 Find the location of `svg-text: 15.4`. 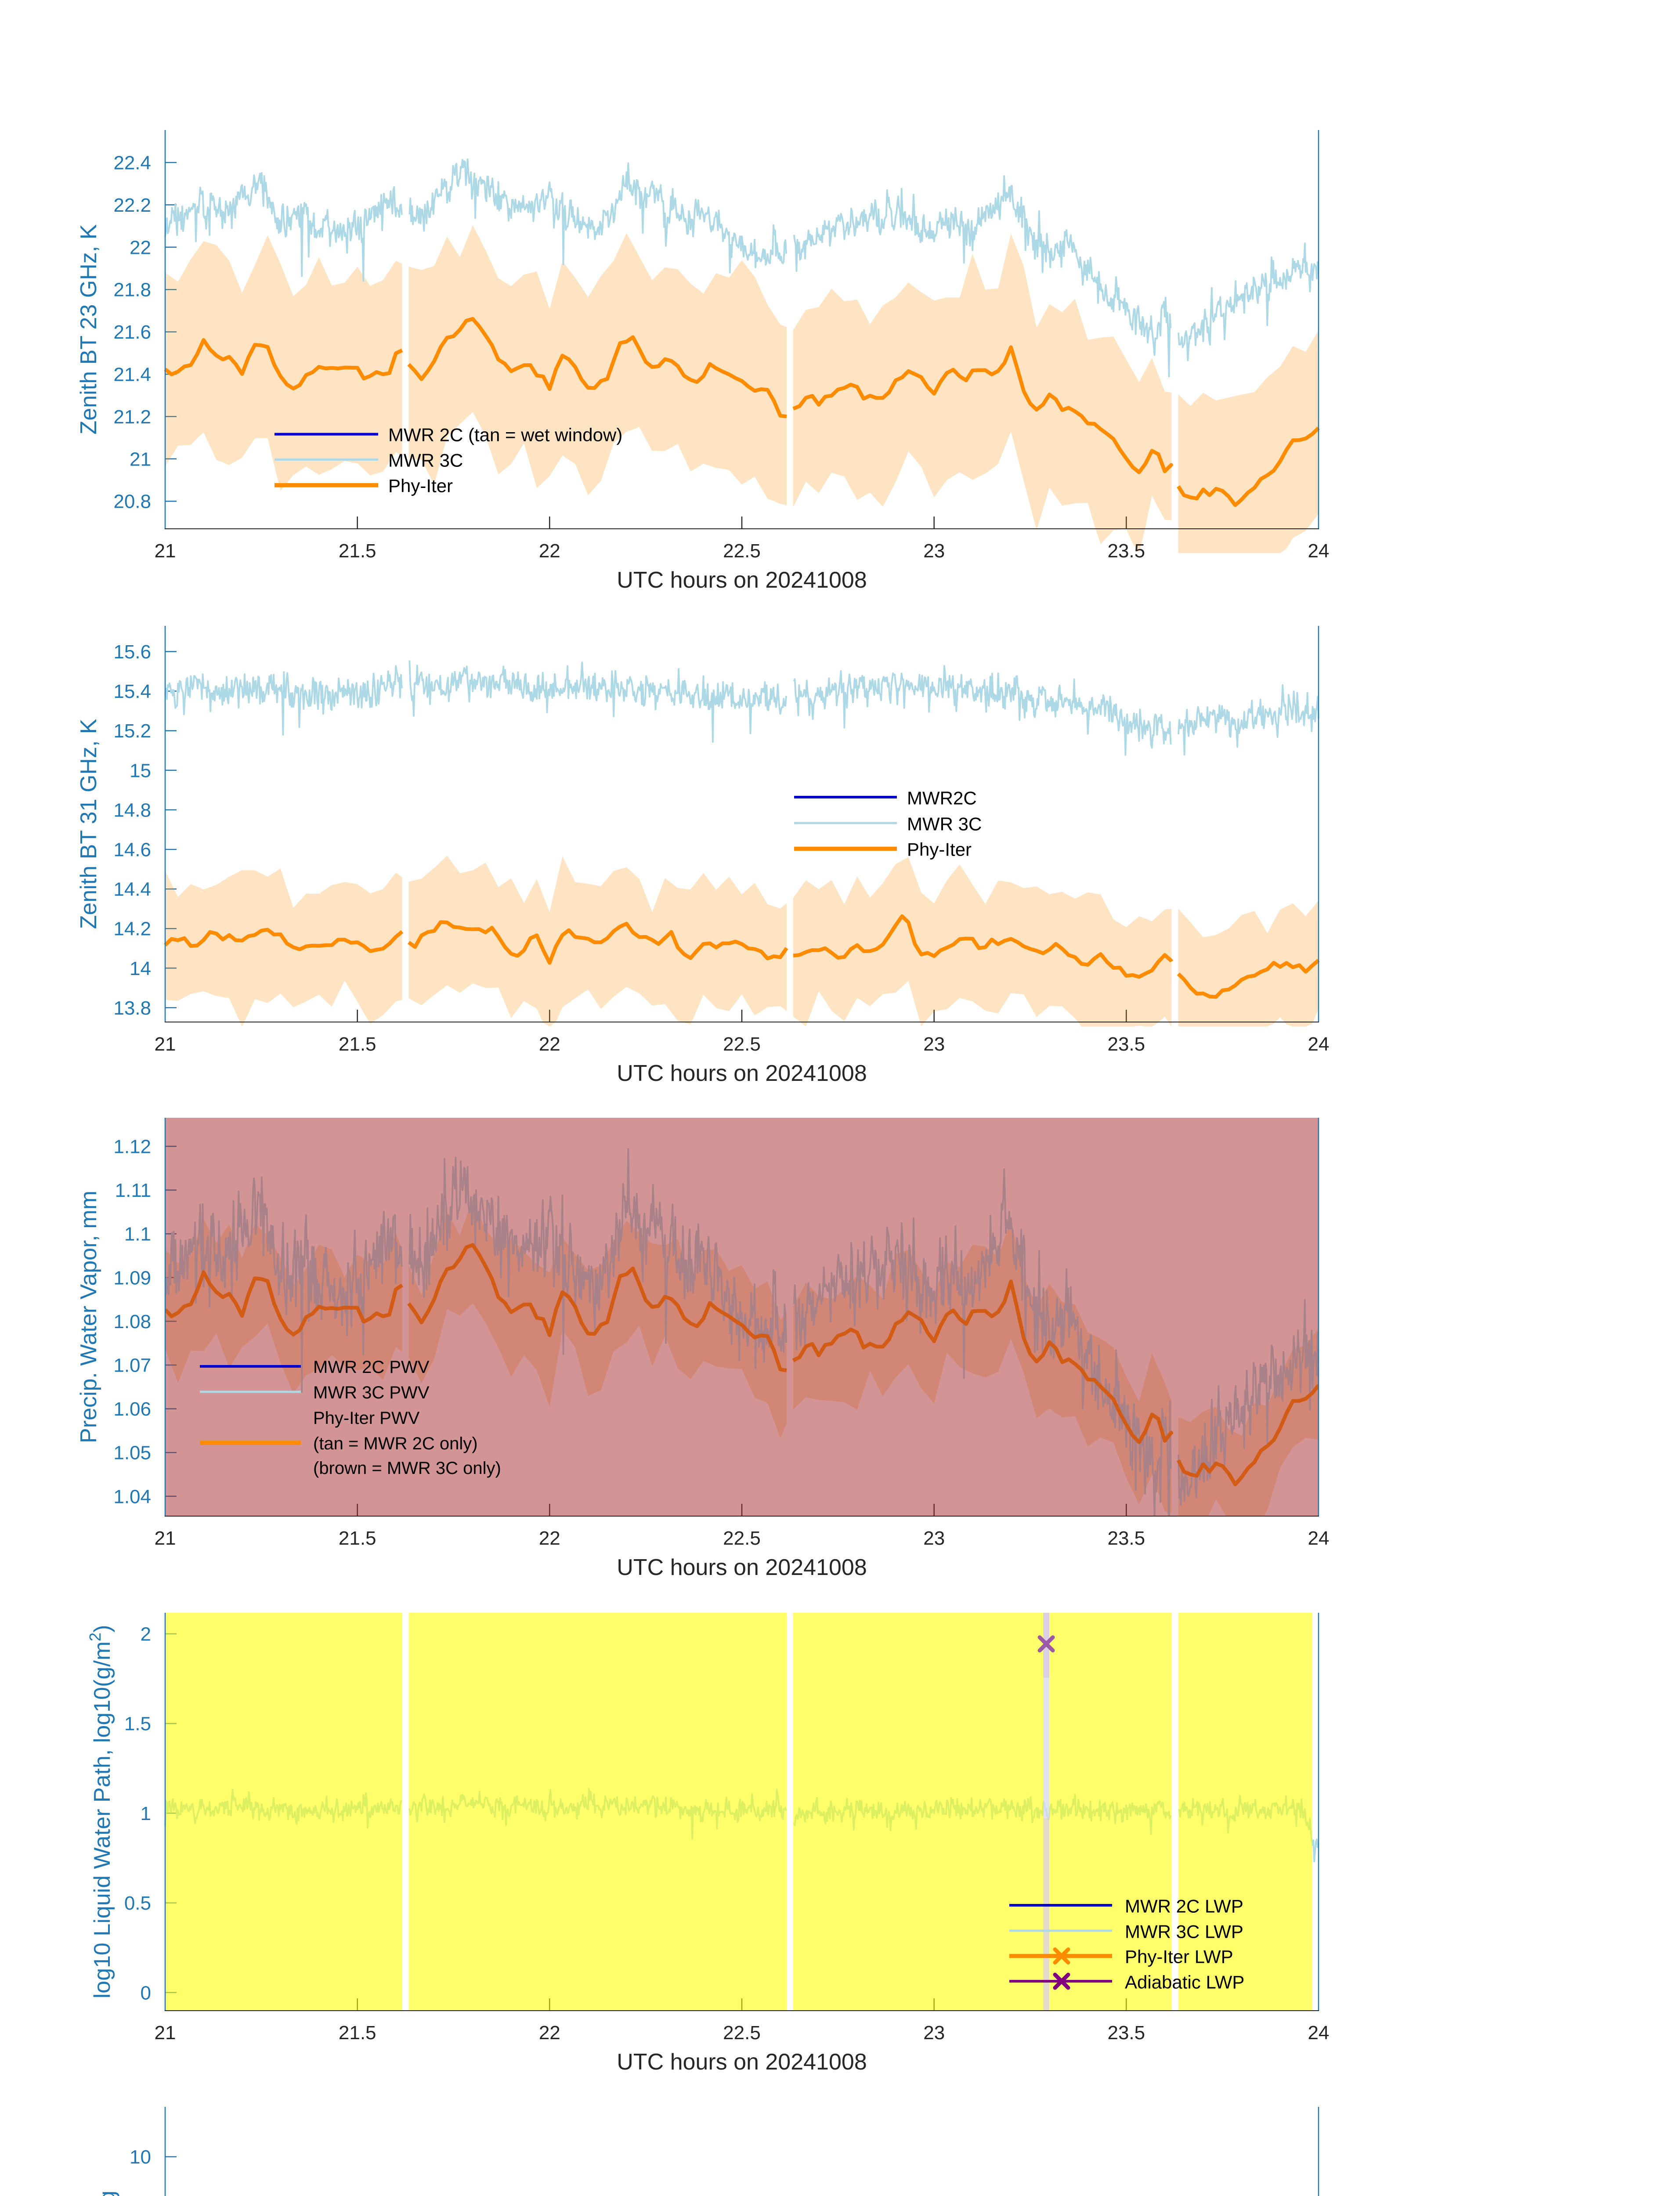

svg-text: 15.4 is located at coordinates (132, 691).